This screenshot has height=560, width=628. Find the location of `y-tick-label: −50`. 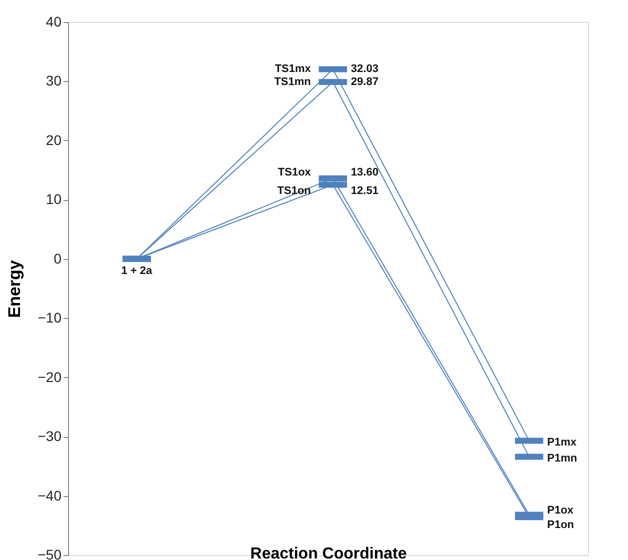

y-tick-label: −50 is located at coordinates (50, 553).